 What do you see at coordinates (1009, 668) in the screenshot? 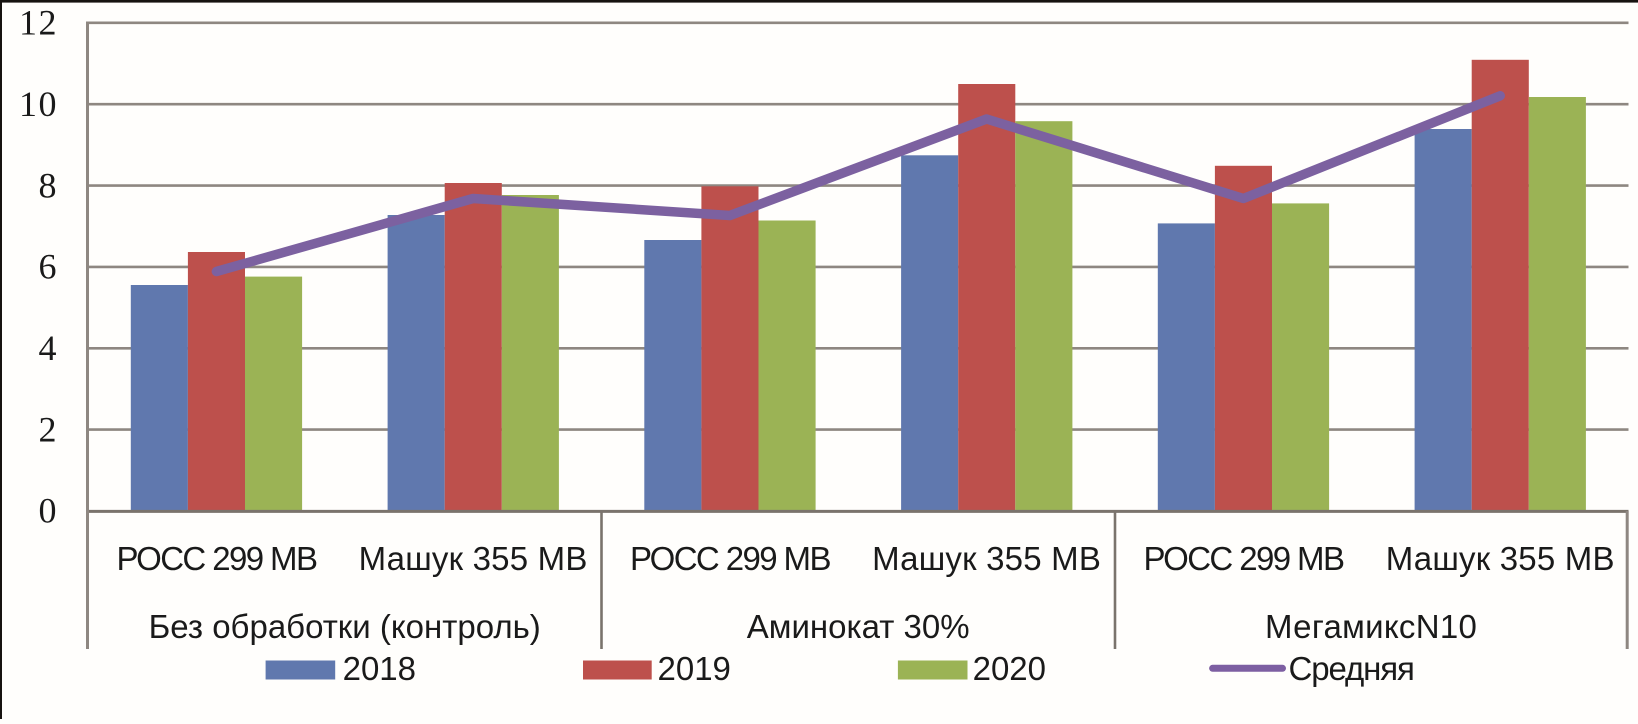
I see `svg-text: 2020` at bounding box center [1009, 668].